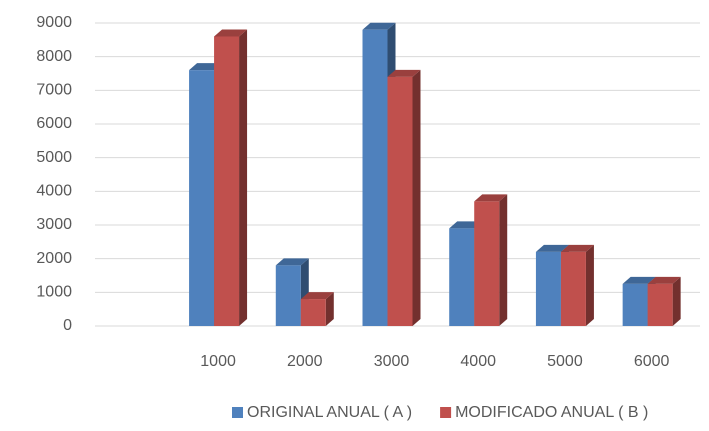 The image size is (709, 431). Describe the element at coordinates (67, 325) in the screenshot. I see `y-tick-label: 0` at that location.